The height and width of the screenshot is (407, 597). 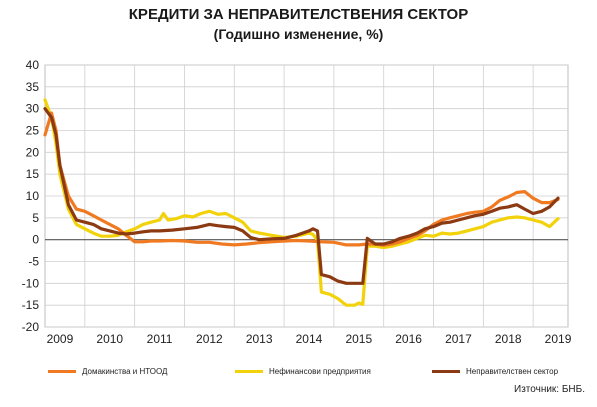 I want to click on legend-label-nonfinancial: Нефинансови предприятия, so click(x=320, y=371).